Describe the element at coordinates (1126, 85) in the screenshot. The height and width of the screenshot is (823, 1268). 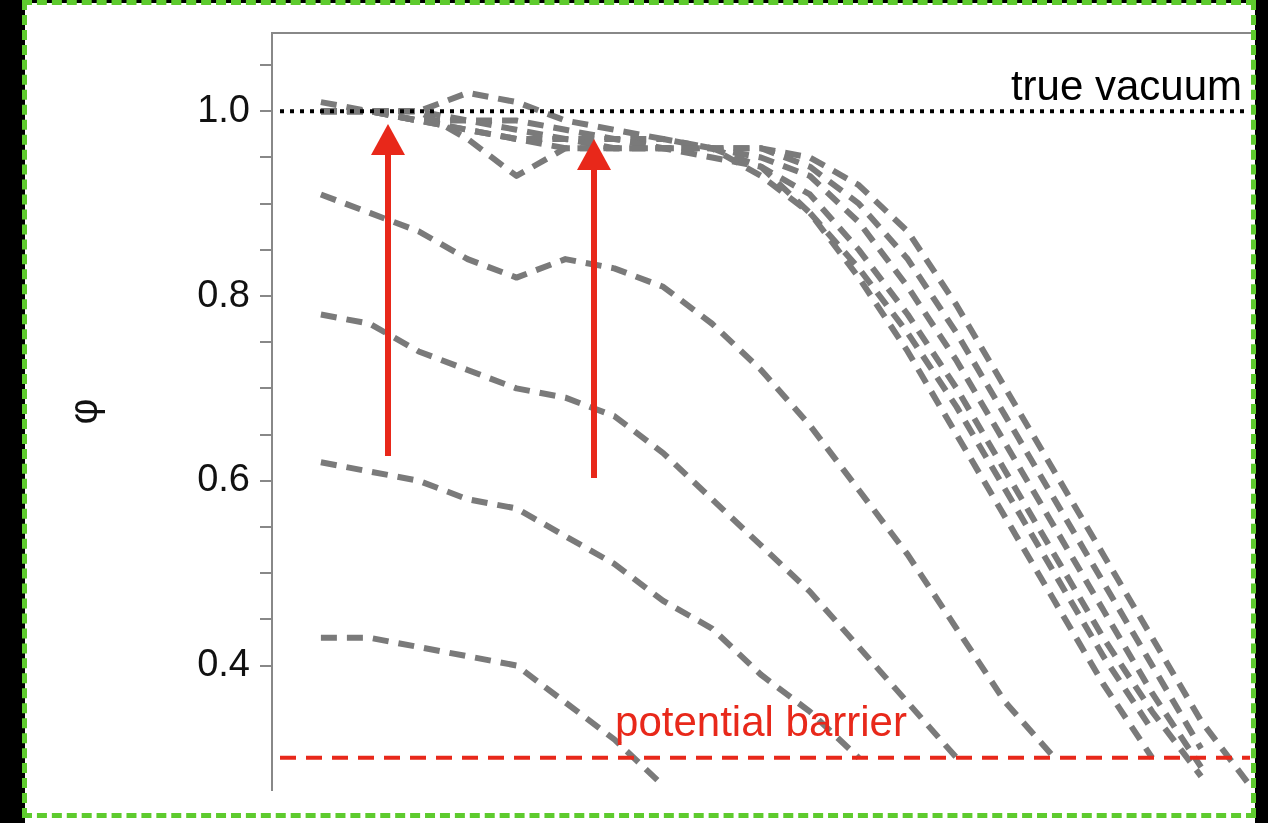
I see `ref-line-label: true vacuum` at that location.